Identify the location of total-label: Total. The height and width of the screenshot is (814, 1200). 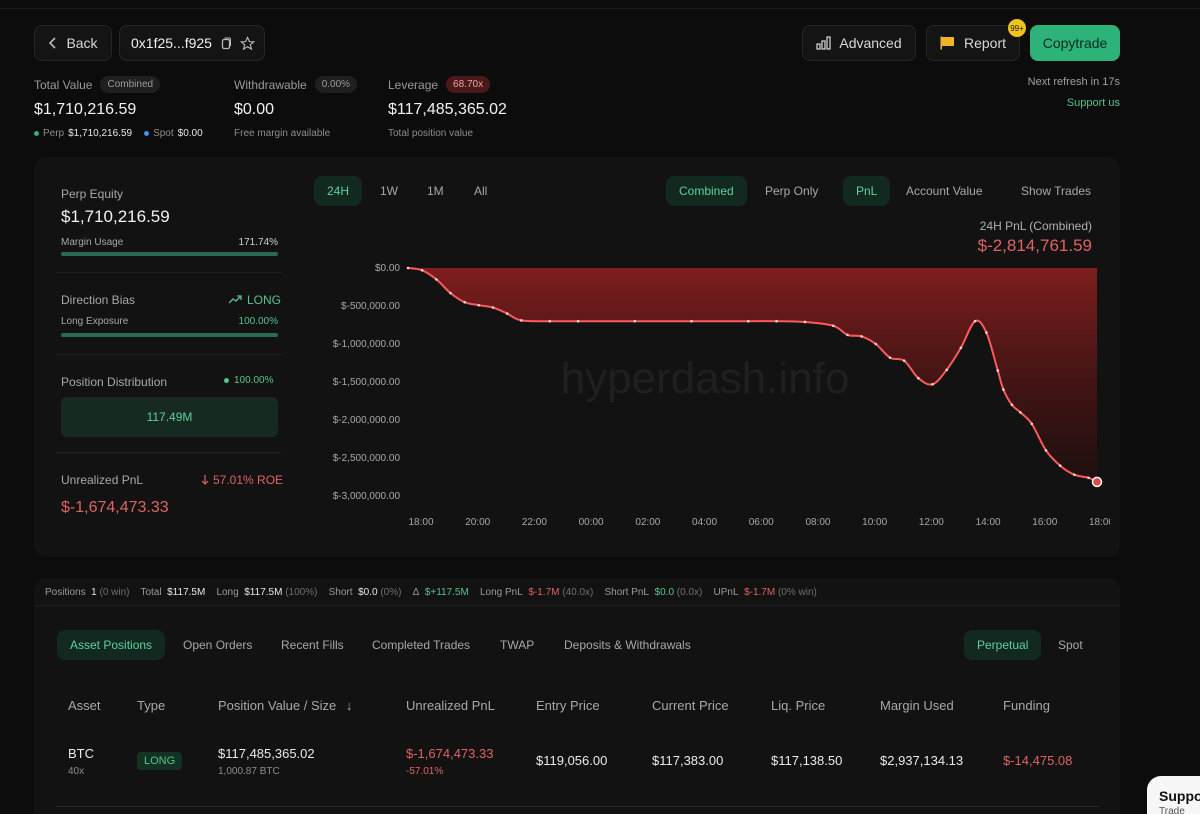
(151, 592).